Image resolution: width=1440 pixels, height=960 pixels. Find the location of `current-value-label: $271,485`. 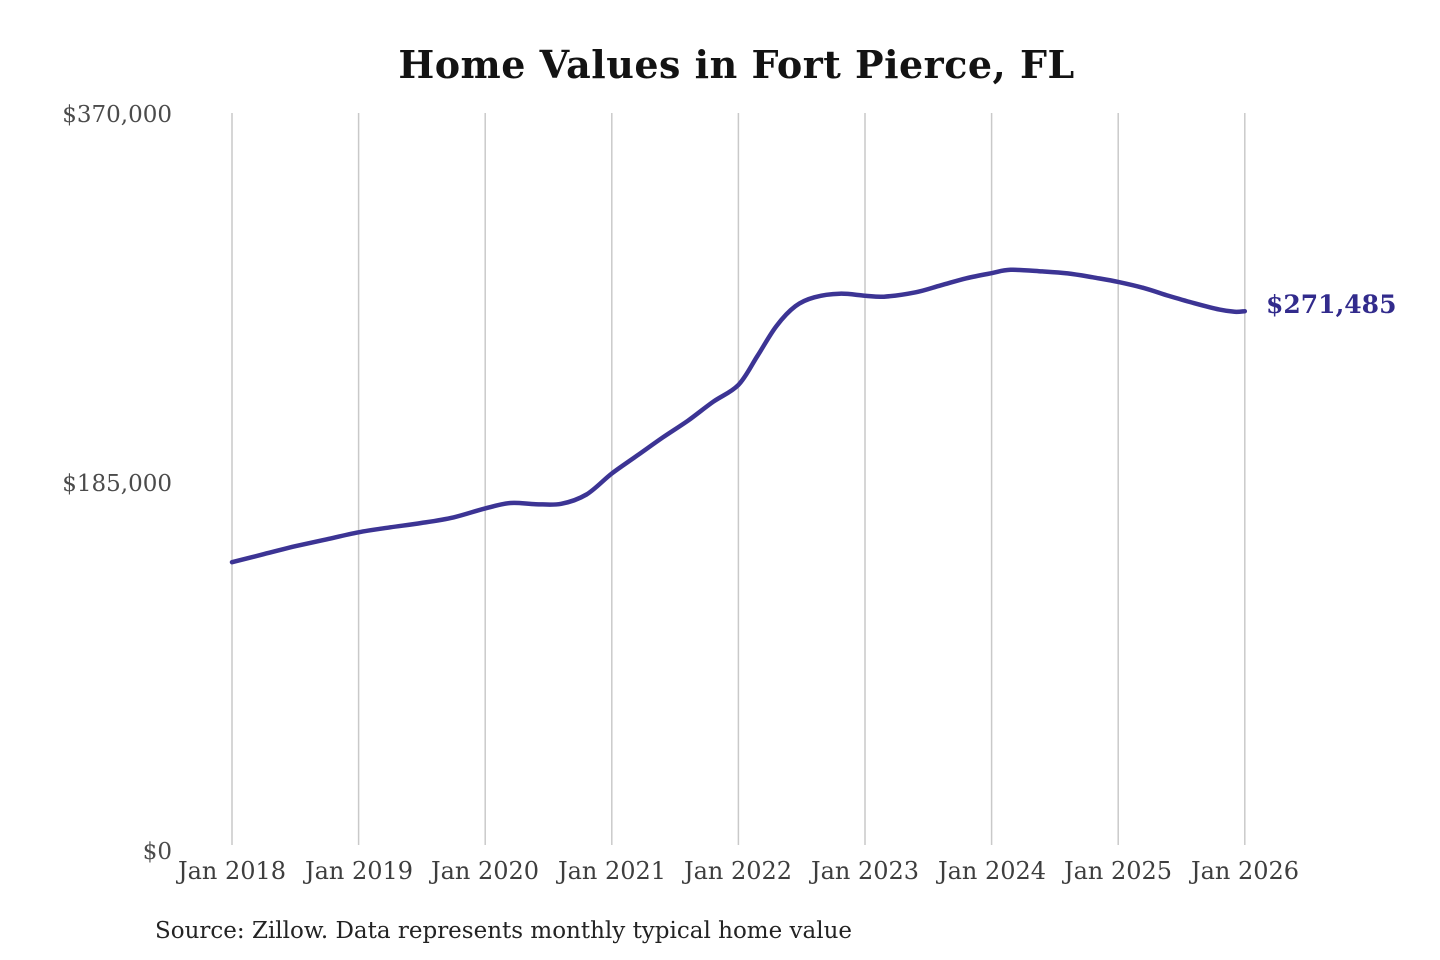

current-value-label: $271,485 is located at coordinates (1331, 304).